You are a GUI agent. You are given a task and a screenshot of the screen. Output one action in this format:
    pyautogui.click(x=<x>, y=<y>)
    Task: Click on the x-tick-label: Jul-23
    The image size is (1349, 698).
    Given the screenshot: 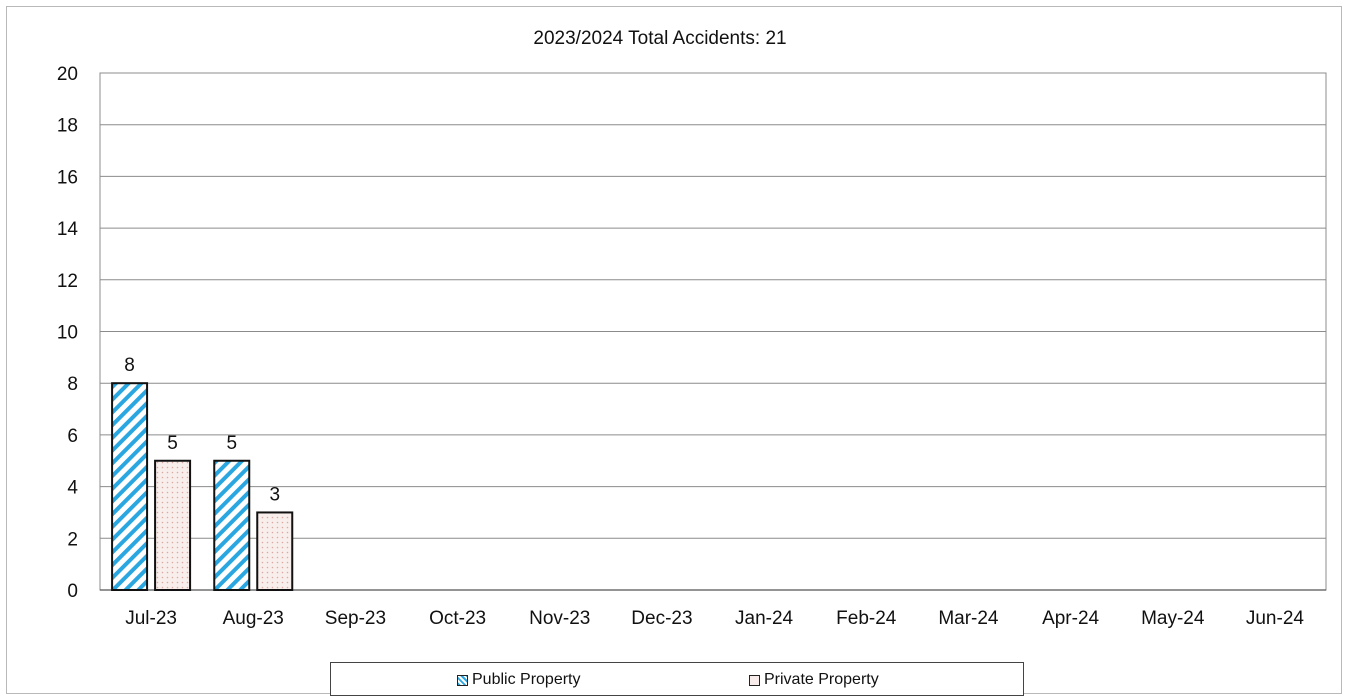 What is the action you would take?
    pyautogui.click(x=151, y=618)
    